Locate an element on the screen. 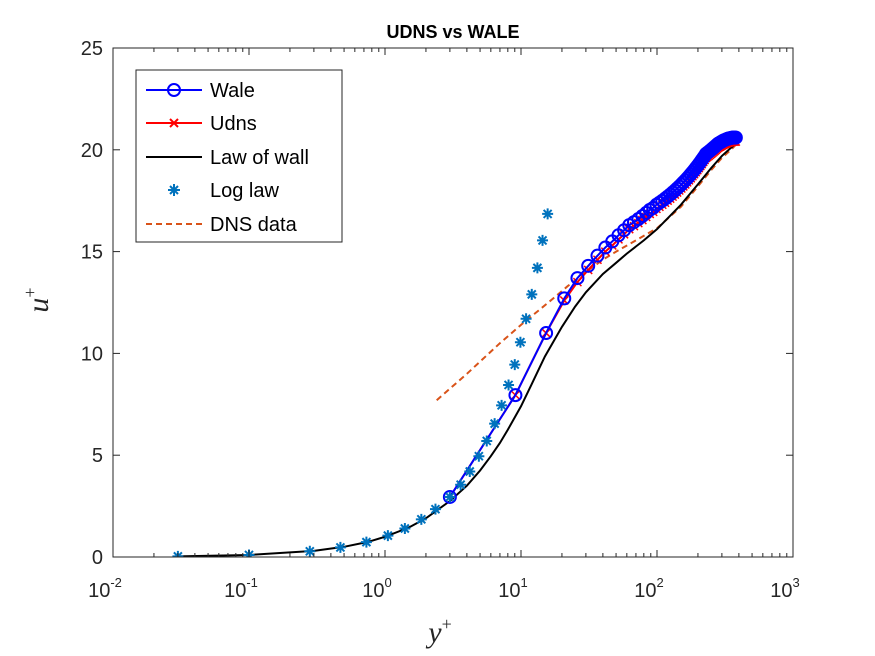 This screenshot has width=875, height=656. x-tick-label: 10⁻² is located at coordinates (105, 588).